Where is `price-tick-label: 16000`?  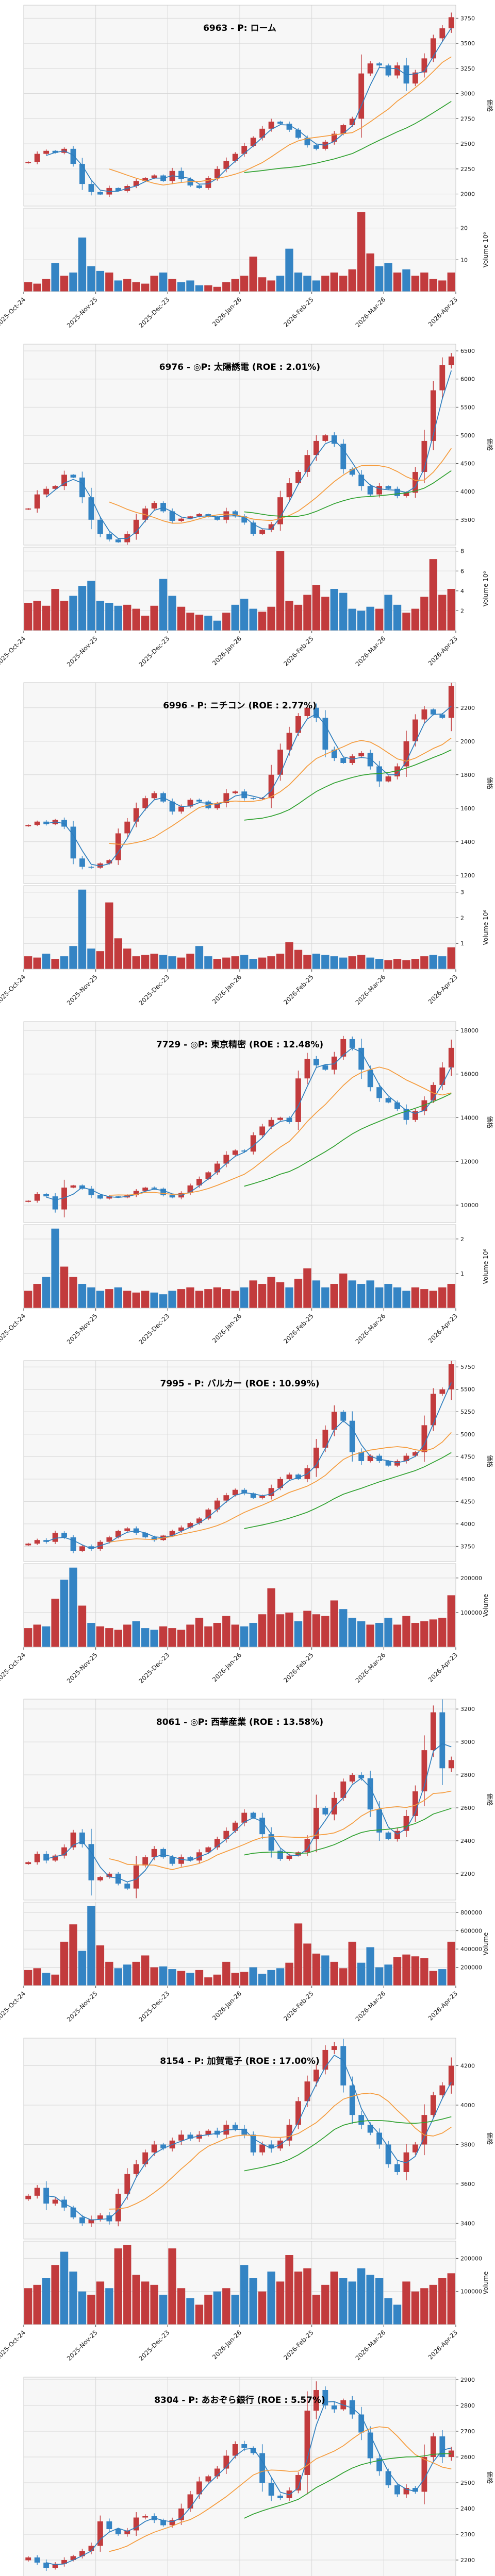
price-tick-label: 16000 is located at coordinates (469, 1074).